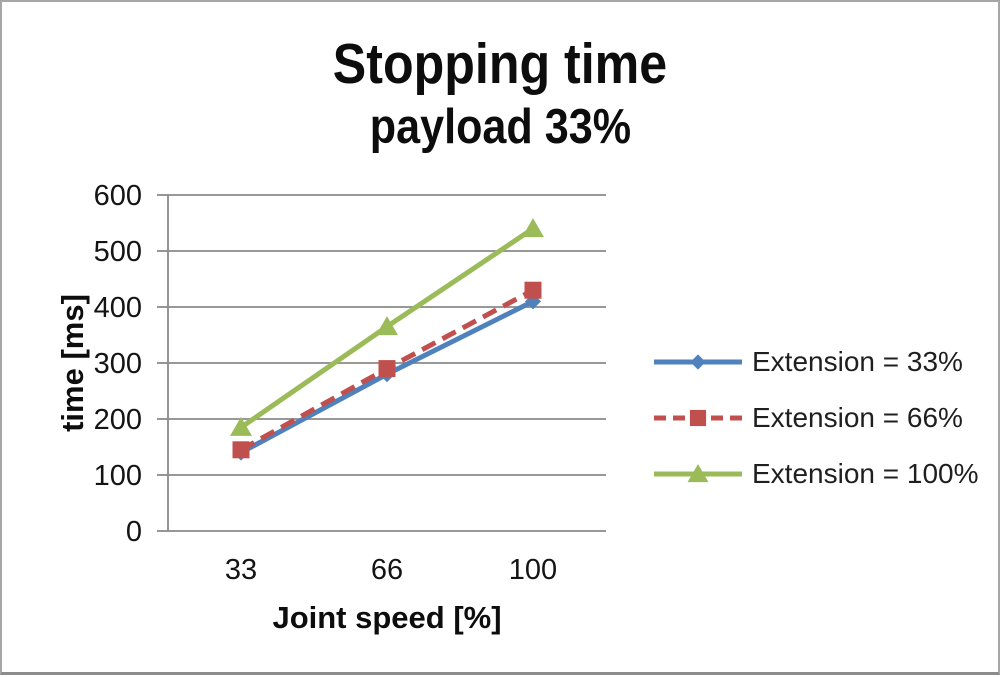 Image resolution: width=1000 pixels, height=677 pixels. What do you see at coordinates (387, 570) in the screenshot?
I see `x-tick-label: 66` at bounding box center [387, 570].